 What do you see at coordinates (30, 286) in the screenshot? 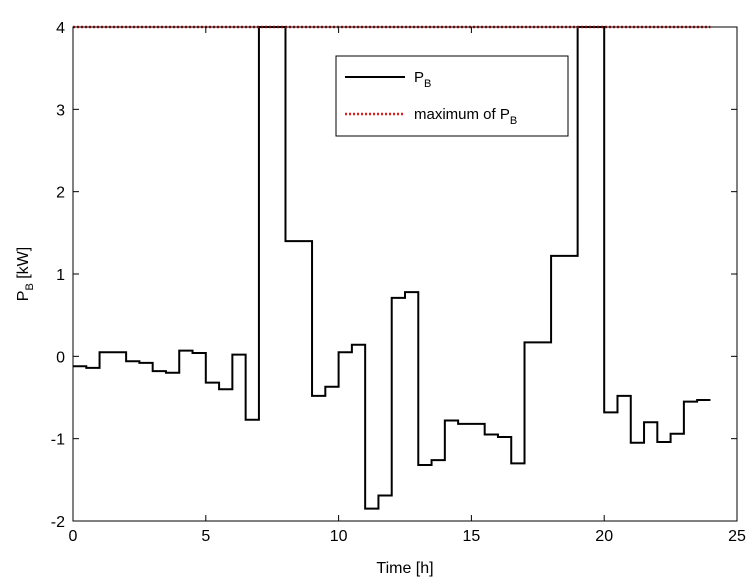
I see `y-axis-label-sub: B` at bounding box center [30, 286].